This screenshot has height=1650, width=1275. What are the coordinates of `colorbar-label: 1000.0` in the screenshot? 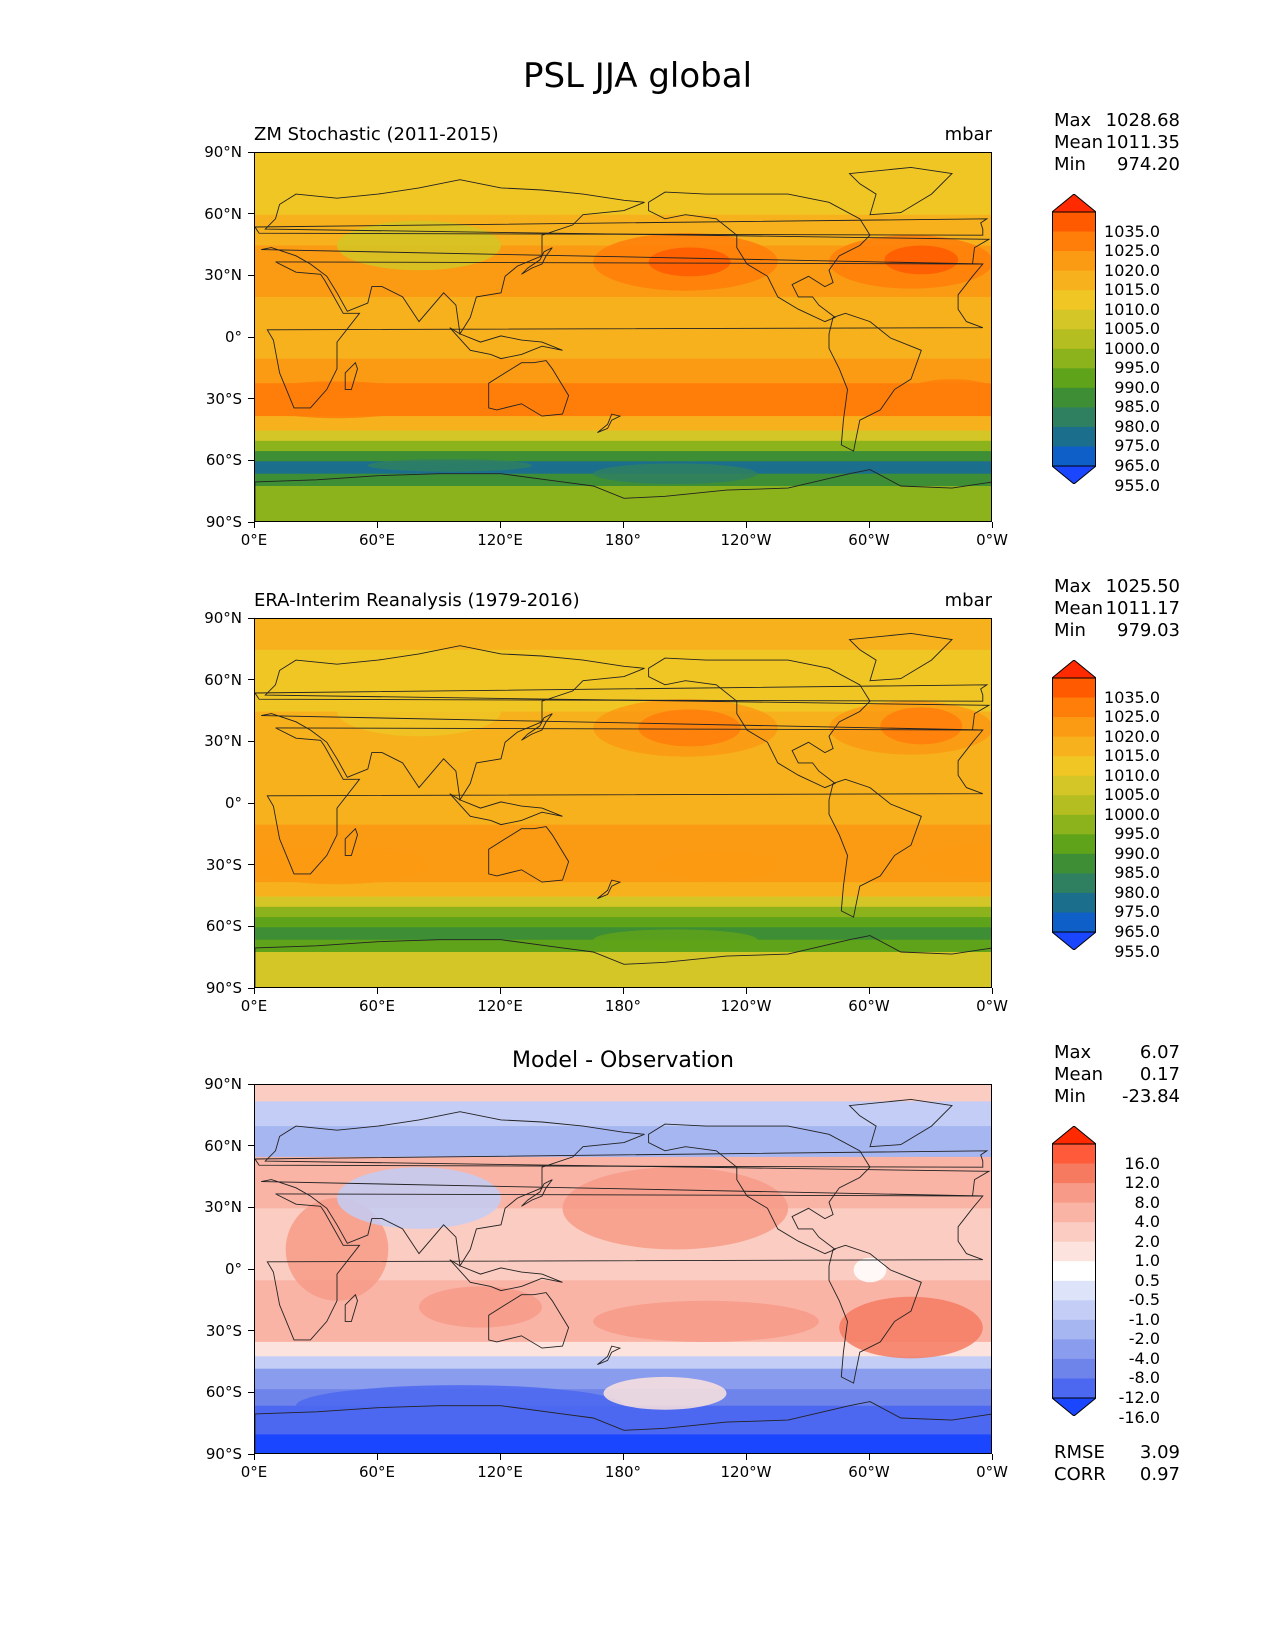 It's located at (1132, 814).